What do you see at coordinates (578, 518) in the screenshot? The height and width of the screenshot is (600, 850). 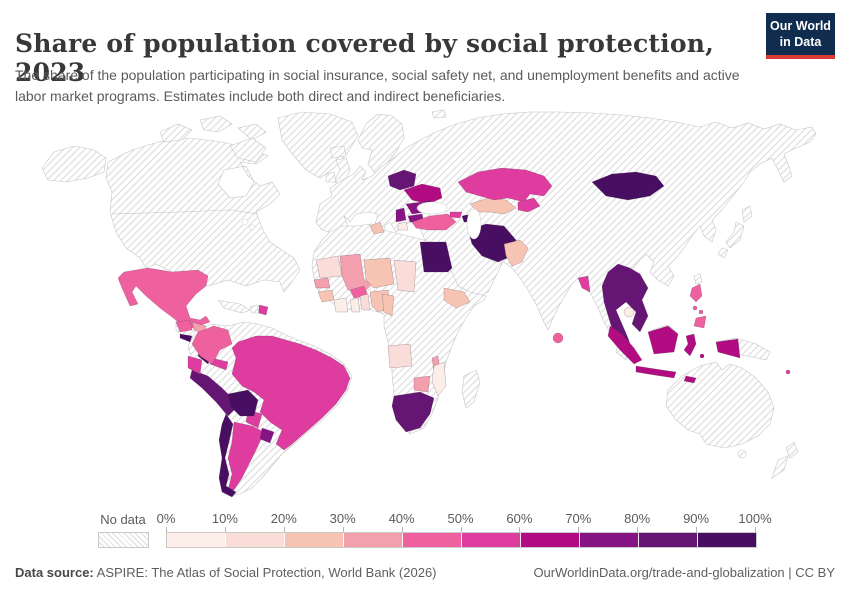 I see `legend-tick-label: 70%` at bounding box center [578, 518].